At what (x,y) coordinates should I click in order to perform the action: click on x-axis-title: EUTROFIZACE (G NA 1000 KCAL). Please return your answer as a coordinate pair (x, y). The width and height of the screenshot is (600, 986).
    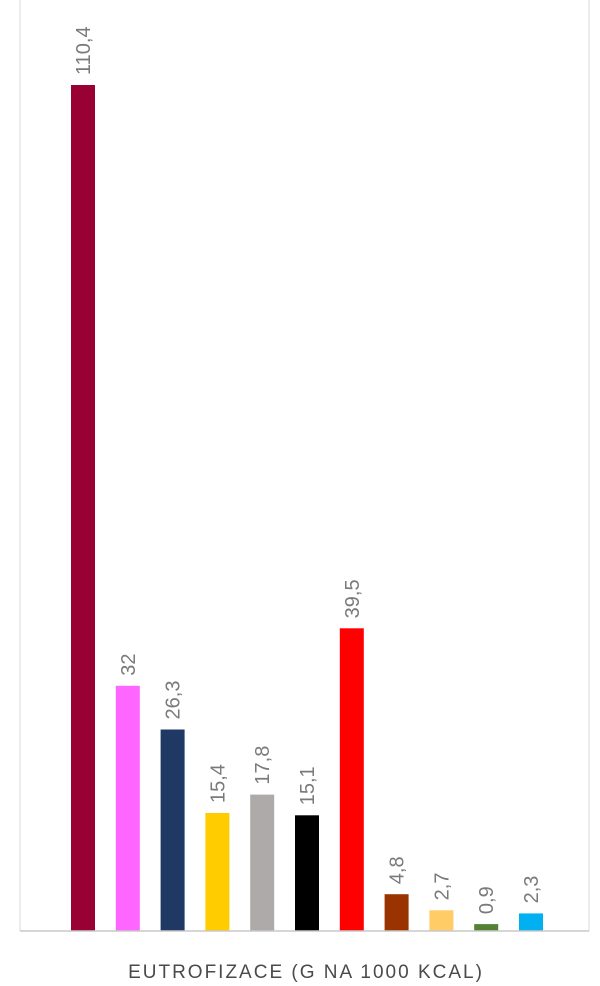
    Looking at the image, I should click on (306, 972).